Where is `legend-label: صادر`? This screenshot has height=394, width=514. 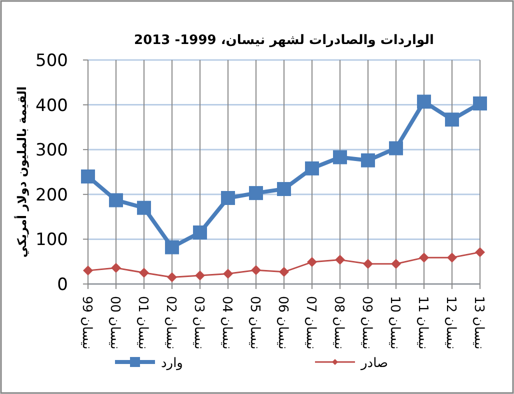 legend-label: صادر is located at coordinates (374, 363).